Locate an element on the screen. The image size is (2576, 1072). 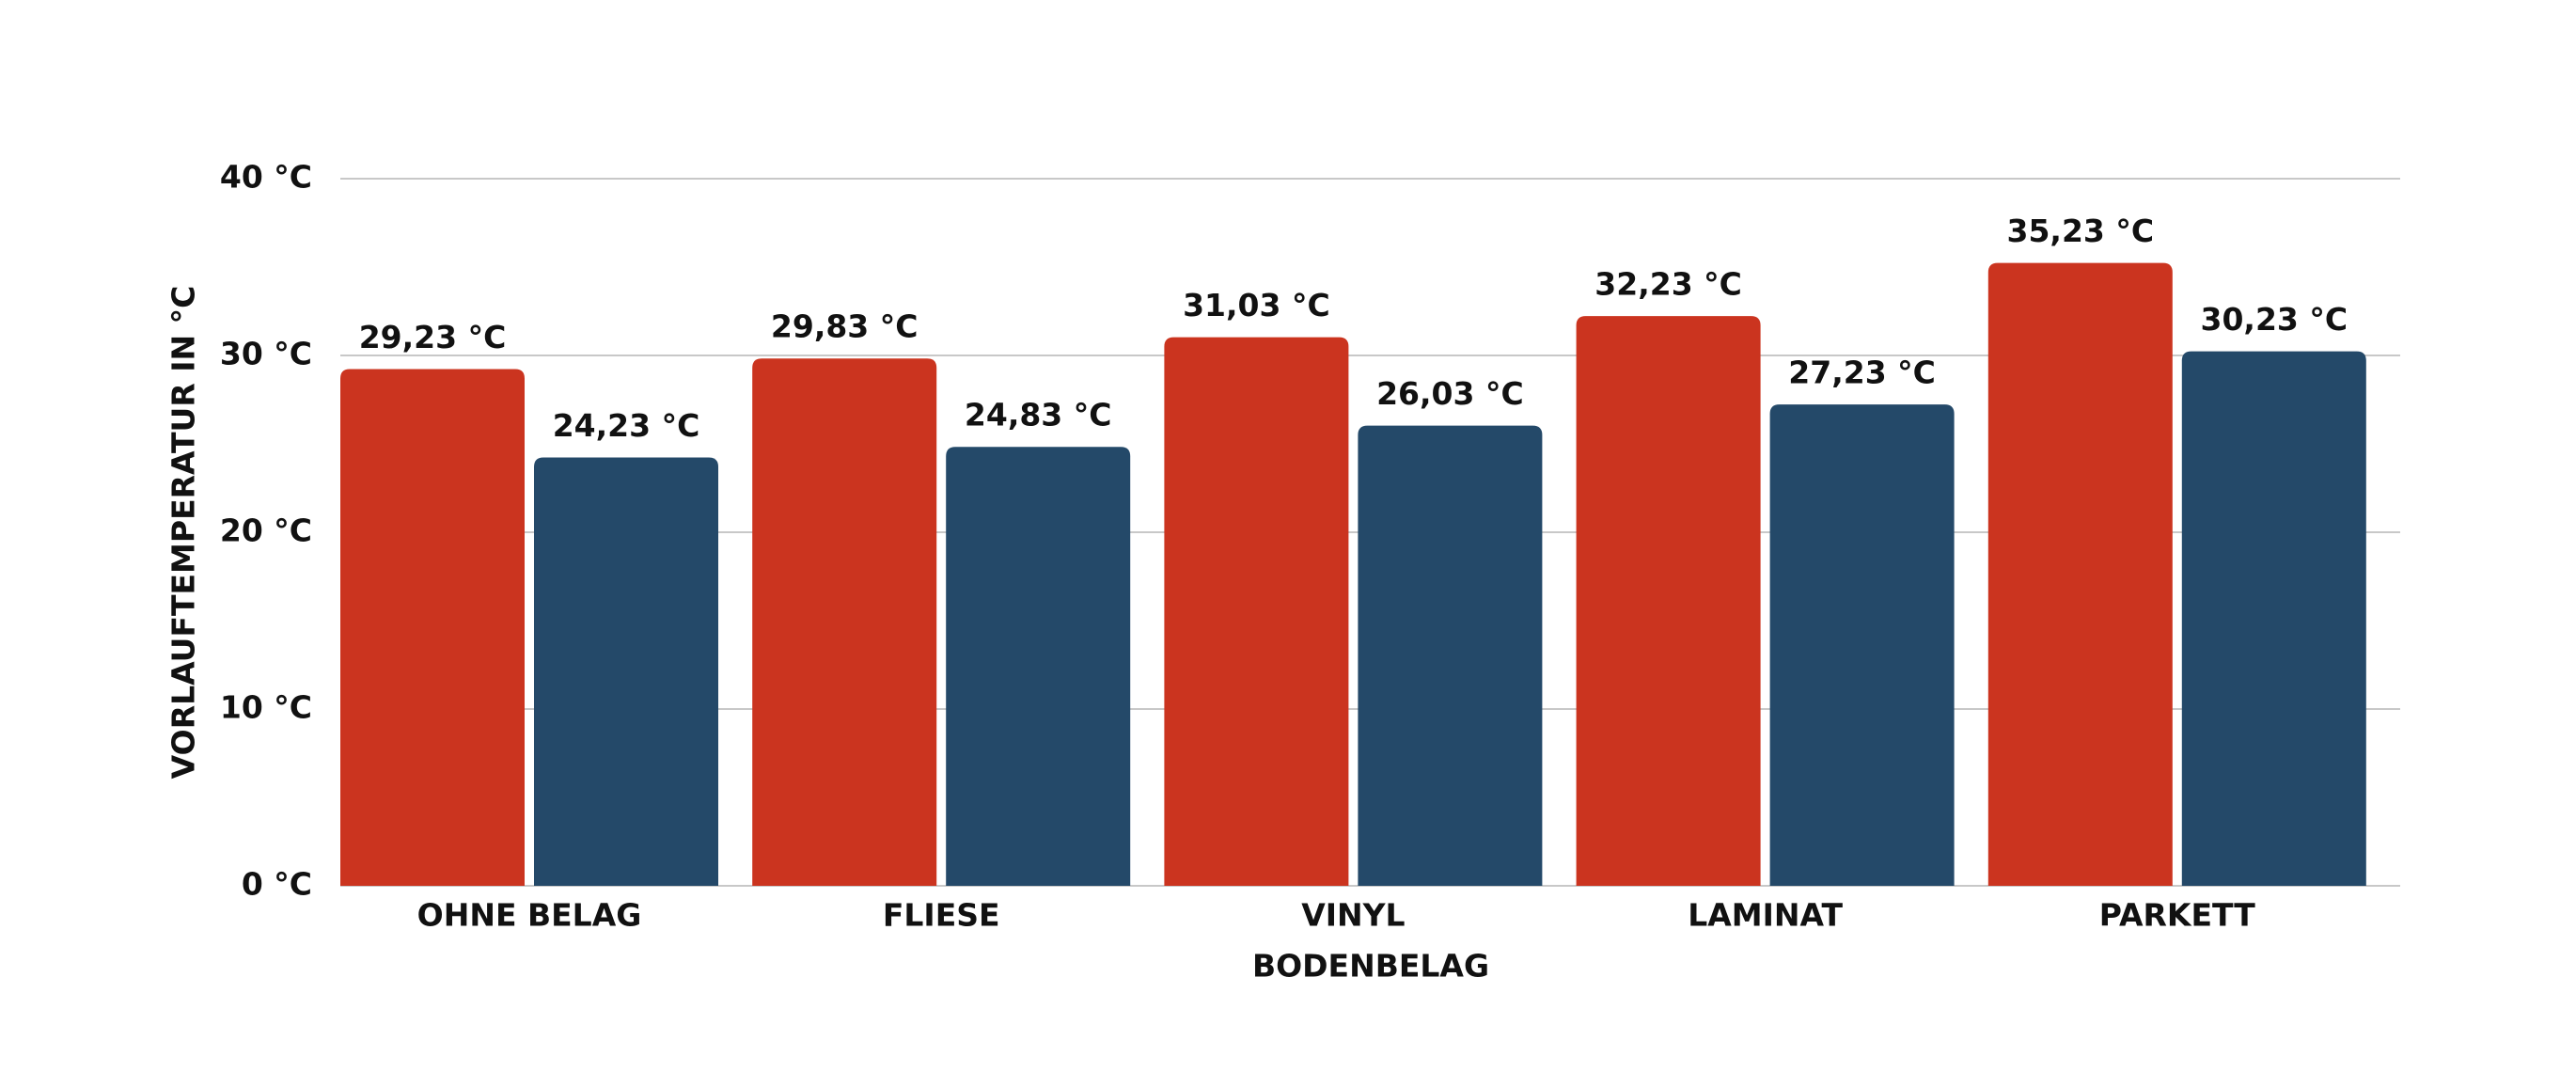
value-label: 32,23 °C is located at coordinates (1668, 285).